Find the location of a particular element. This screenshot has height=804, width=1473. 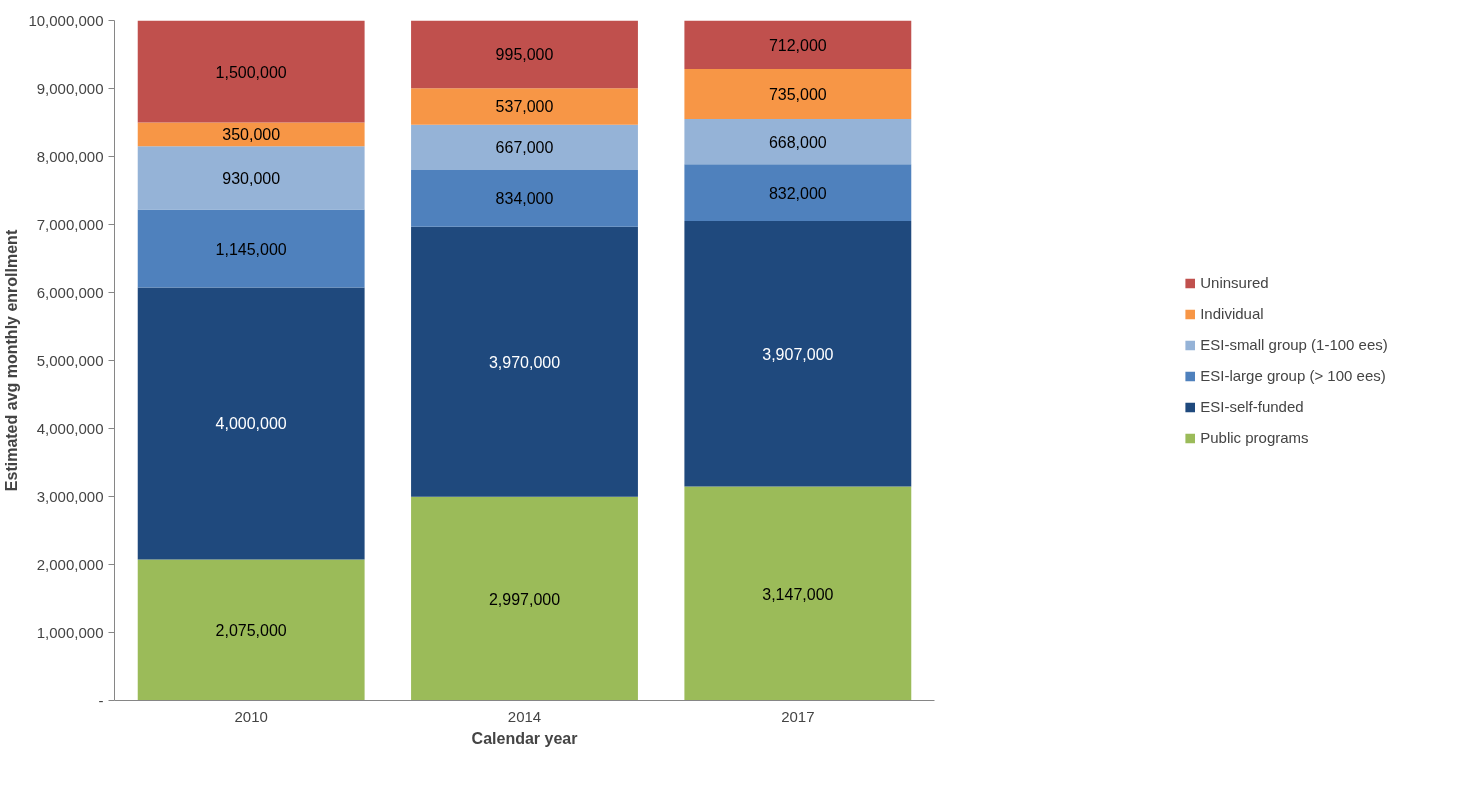

y-tick-label: 8,000,000 is located at coordinates (70, 156).